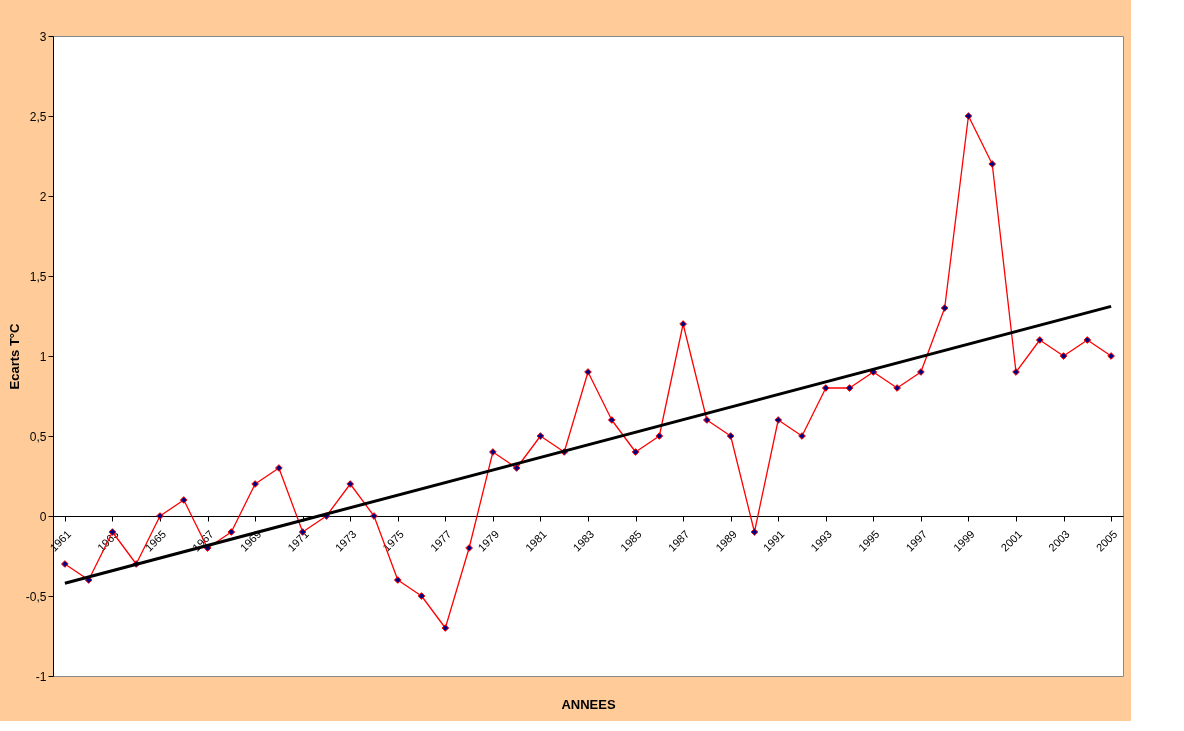  I want to click on y-tick-label: 2,5, so click(38, 116).